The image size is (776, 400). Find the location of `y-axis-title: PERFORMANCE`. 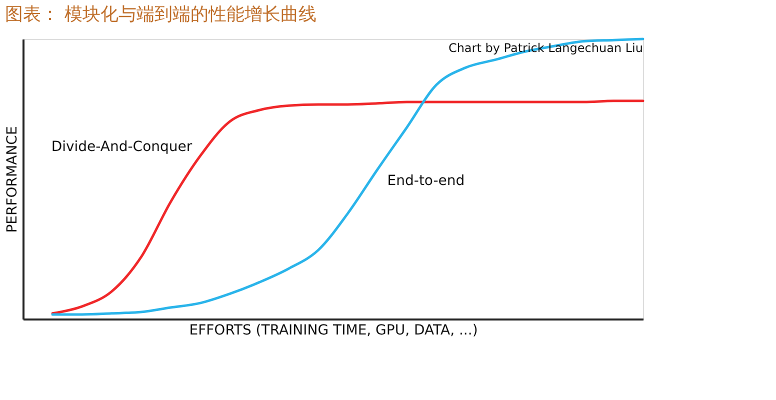

y-axis-title: PERFORMANCE is located at coordinates (12, 179).